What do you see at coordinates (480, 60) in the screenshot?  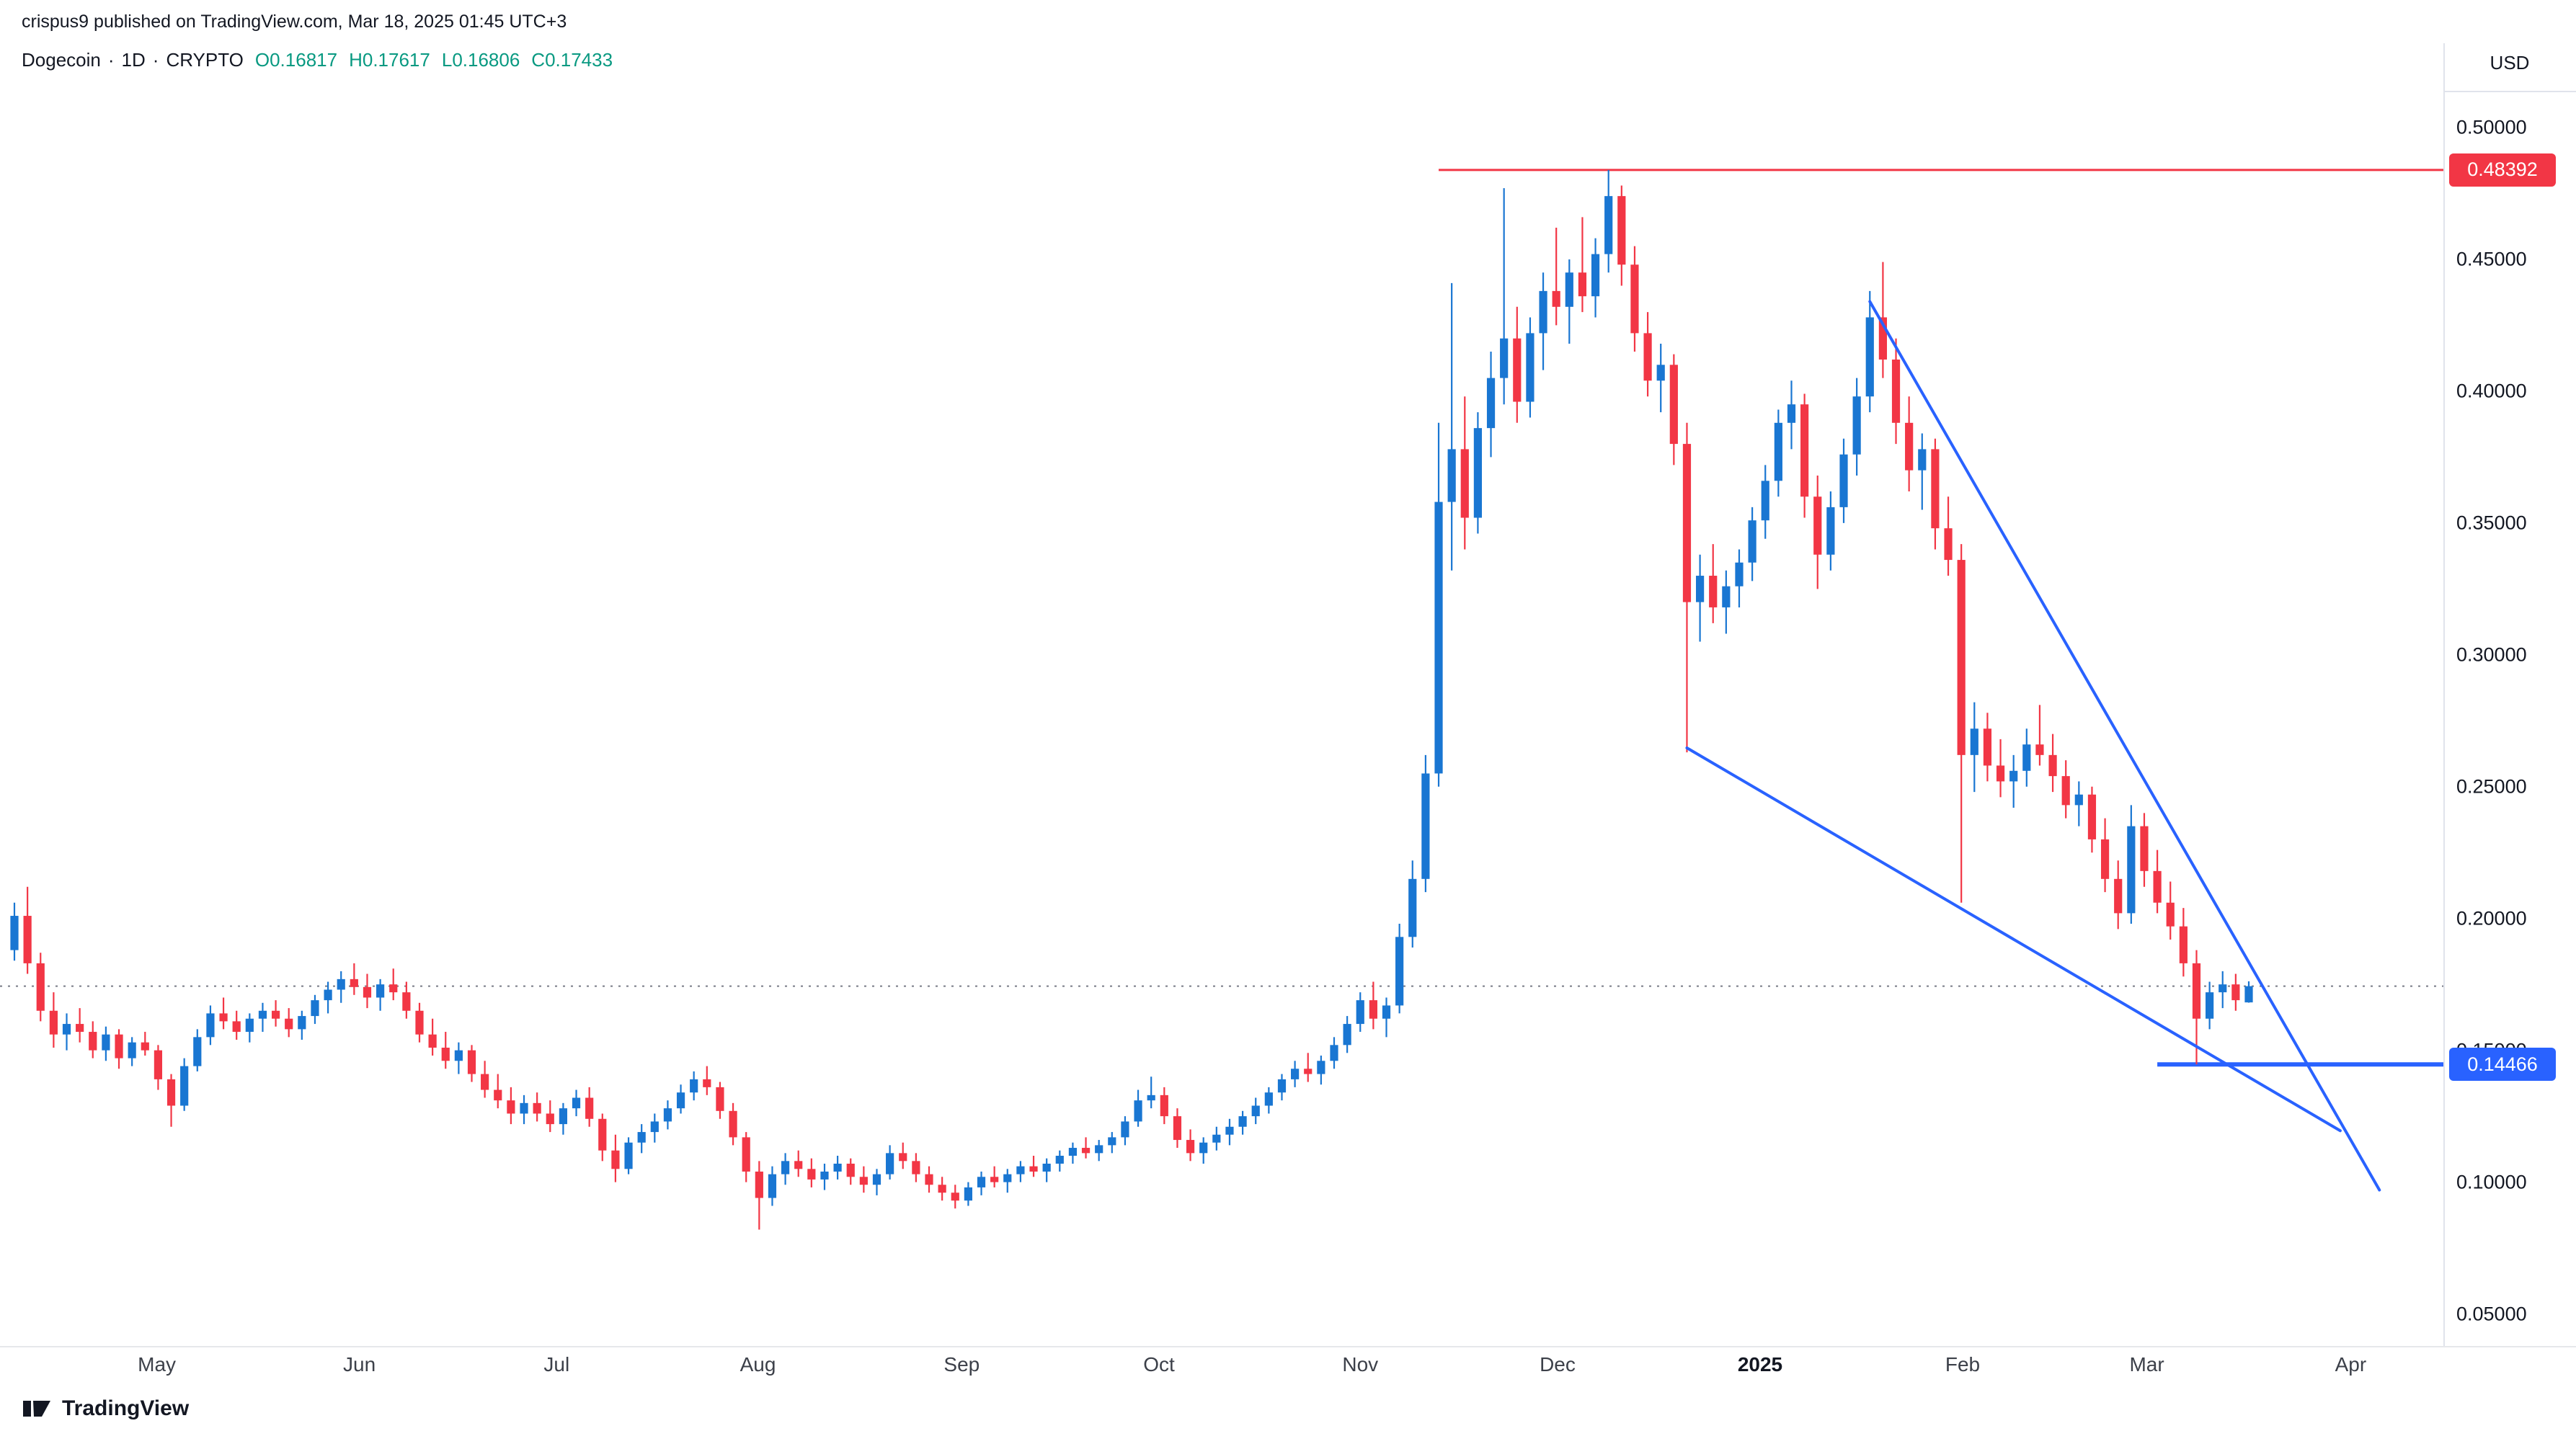 I see `ohlc-low: L0.16806` at bounding box center [480, 60].